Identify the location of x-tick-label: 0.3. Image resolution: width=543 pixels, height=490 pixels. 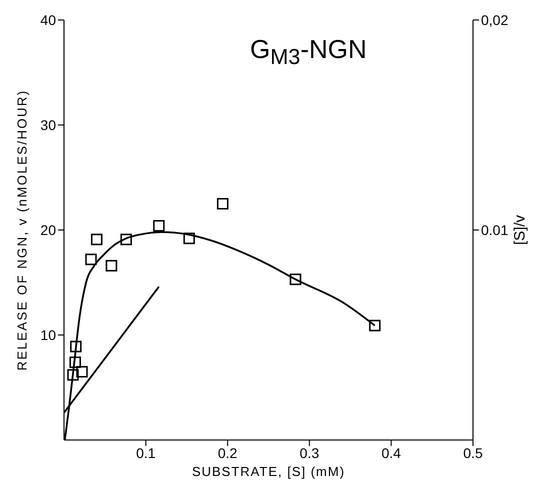
(310, 452).